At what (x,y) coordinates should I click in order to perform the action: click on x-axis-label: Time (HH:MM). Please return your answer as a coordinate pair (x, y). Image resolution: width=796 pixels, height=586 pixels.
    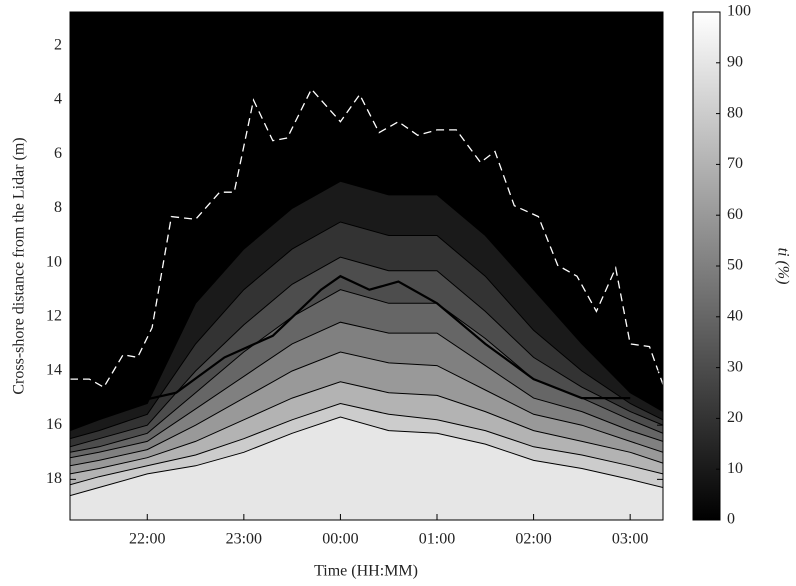
    Looking at the image, I should click on (366, 571).